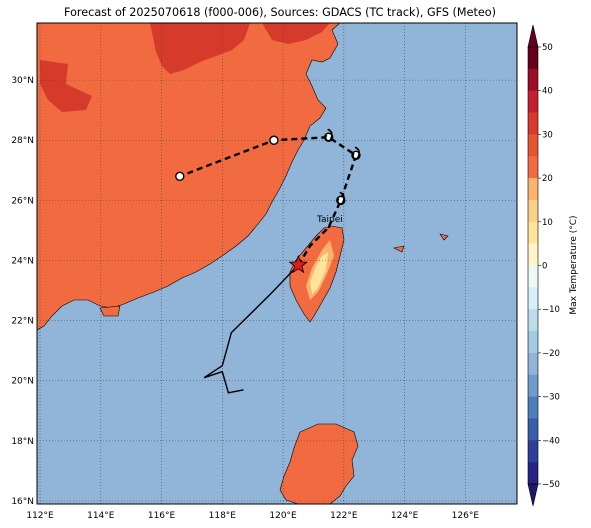 The width and height of the screenshot is (591, 528). What do you see at coordinates (40, 516) in the screenshot?
I see `lon-tick-label: 112°E` at bounding box center [40, 516].